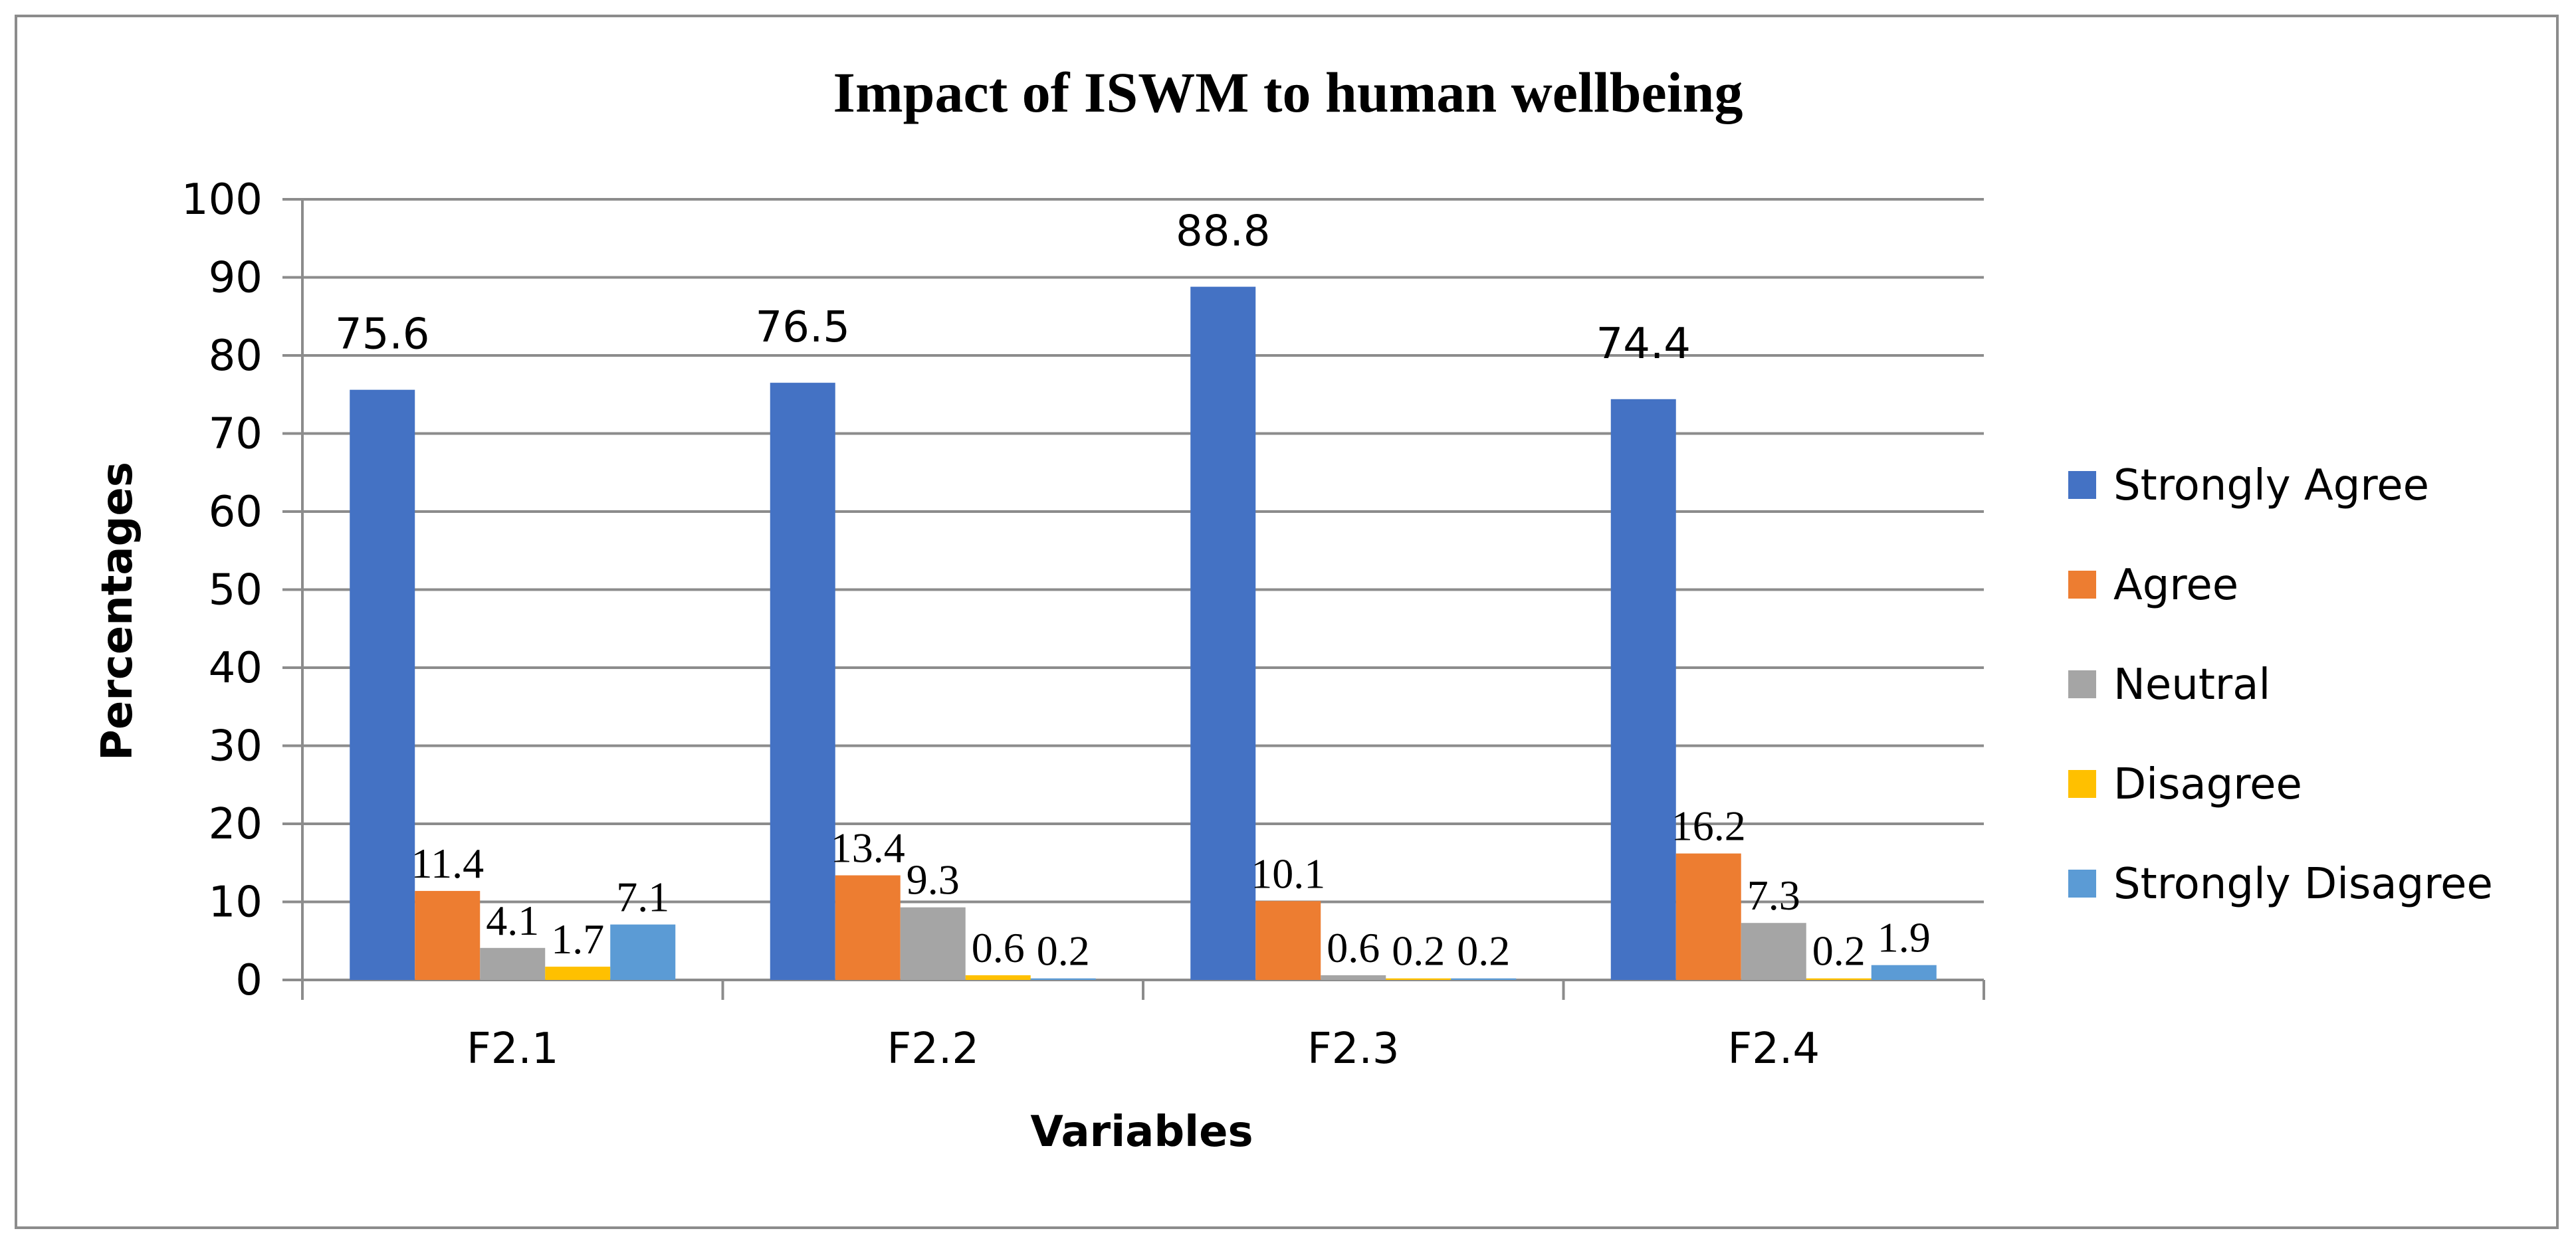  I want to click on data-label: 1.9, so click(1904, 937).